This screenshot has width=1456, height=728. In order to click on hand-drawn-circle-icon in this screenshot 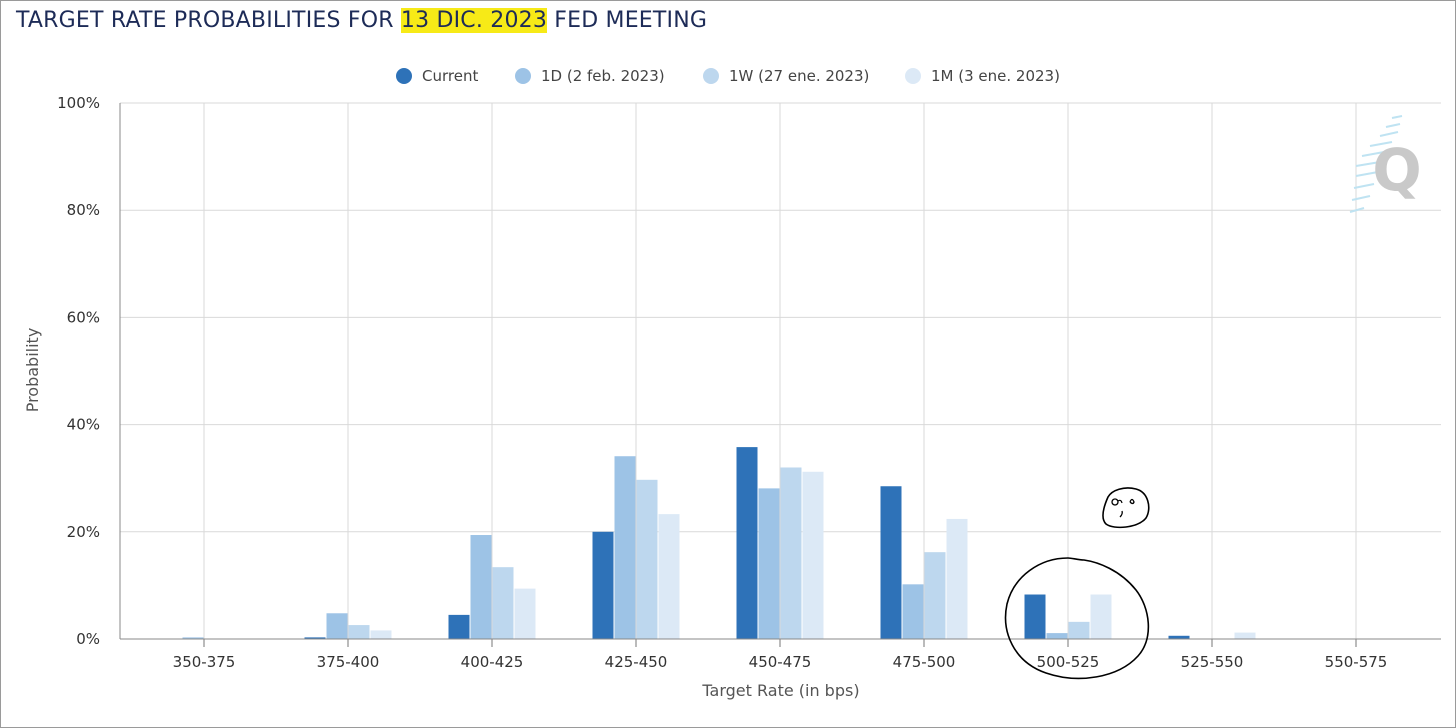, I will do `click(1077, 618)`.